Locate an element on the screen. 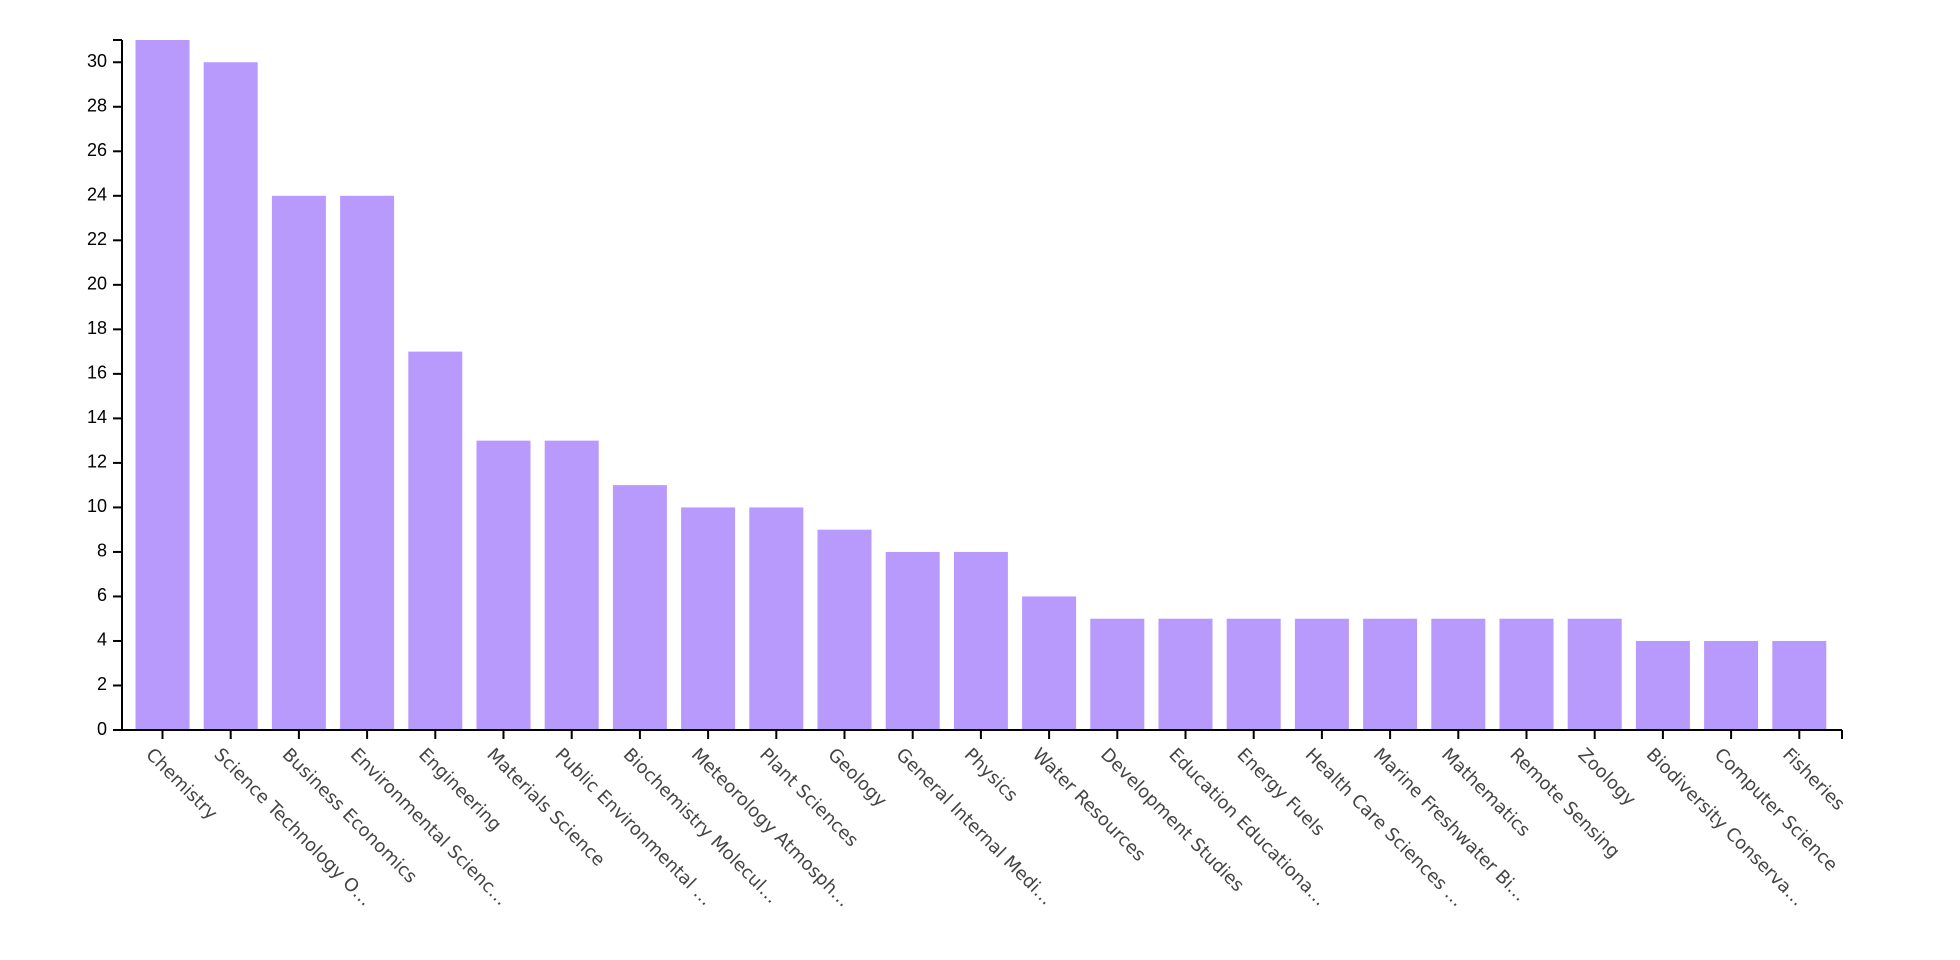  y-tick-label-12: 24 is located at coordinates (97, 195).